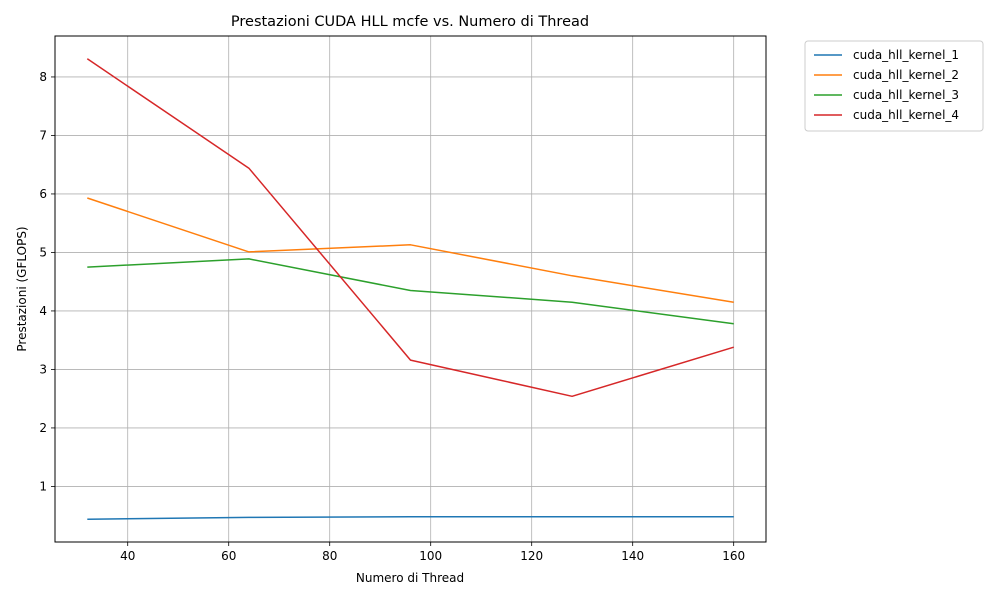 Image resolution: width=1000 pixels, height=600 pixels. Describe the element at coordinates (43, 428) in the screenshot. I see `y-tick-label: 2` at that location.